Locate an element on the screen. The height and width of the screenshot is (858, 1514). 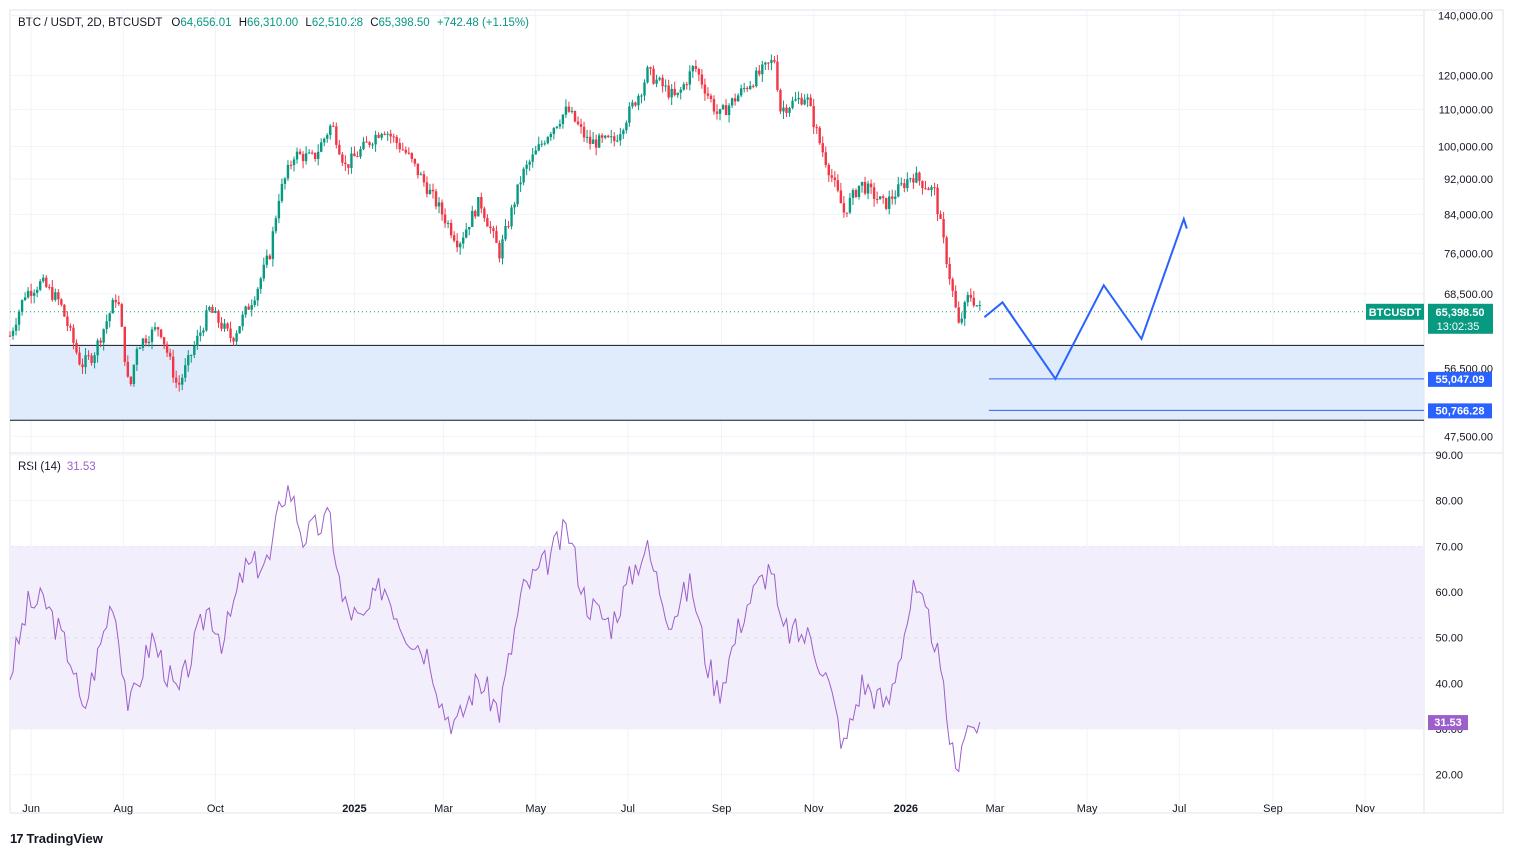
last-price-value: 65,398.50 is located at coordinates (1460, 313).